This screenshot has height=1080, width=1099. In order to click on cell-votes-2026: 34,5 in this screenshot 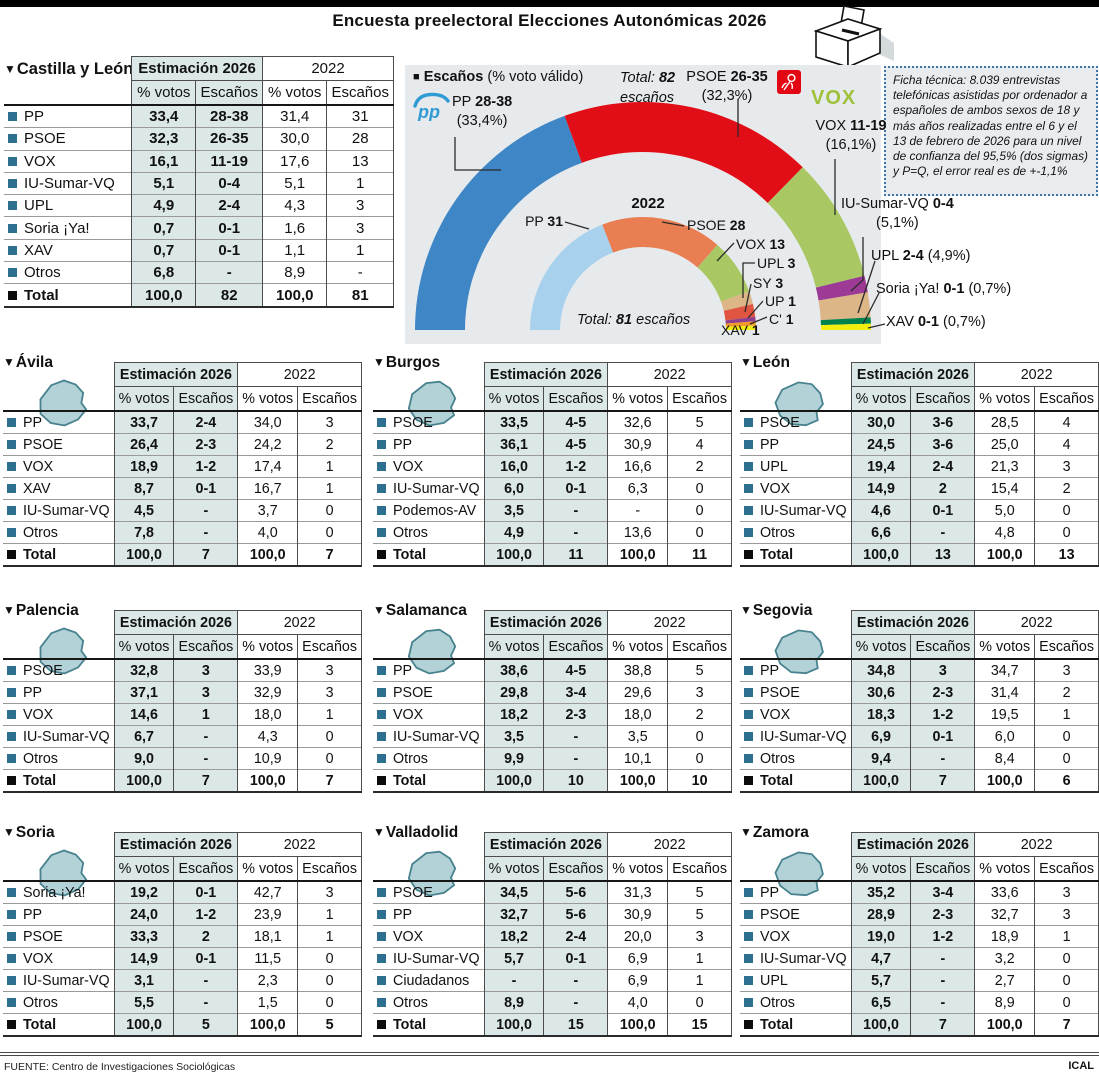, I will do `click(514, 892)`.